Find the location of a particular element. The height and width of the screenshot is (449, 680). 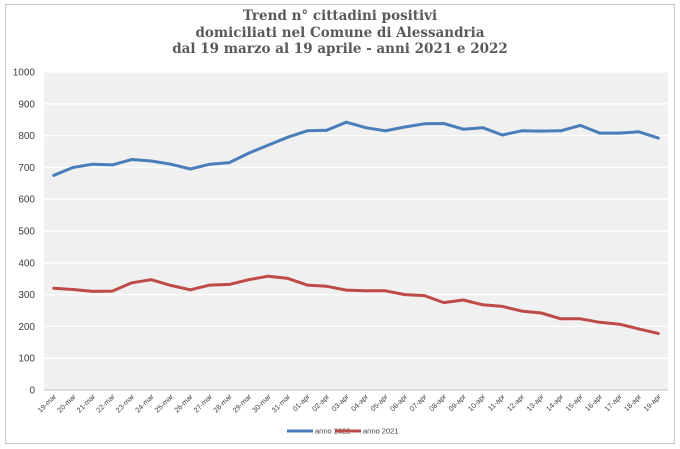

x-tick-label: 18-apr is located at coordinates (632, 402).